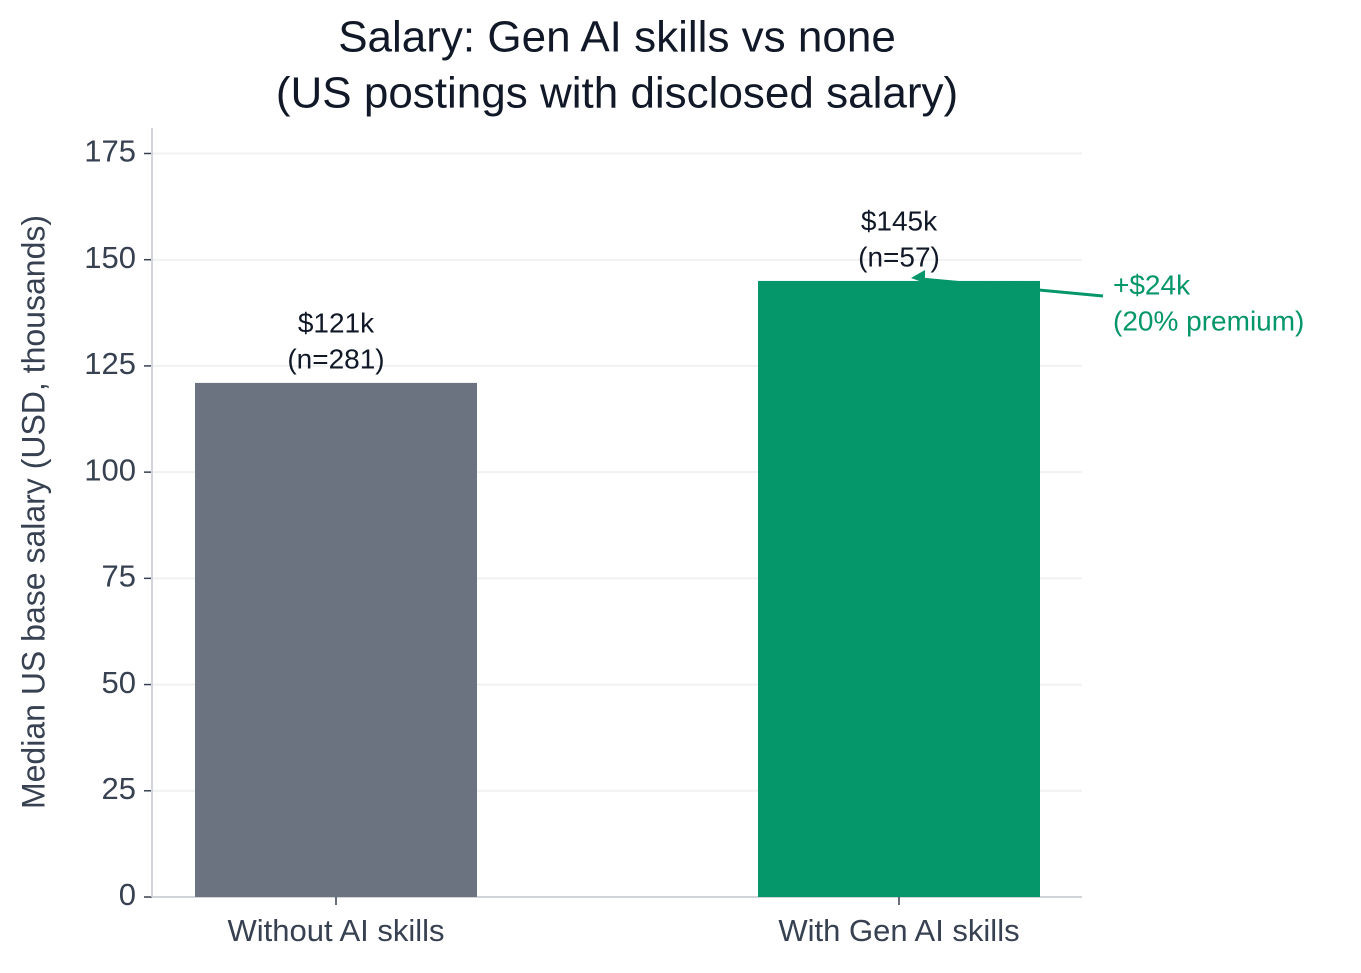  I want to click on y-tick-label: 25, so click(119, 788).